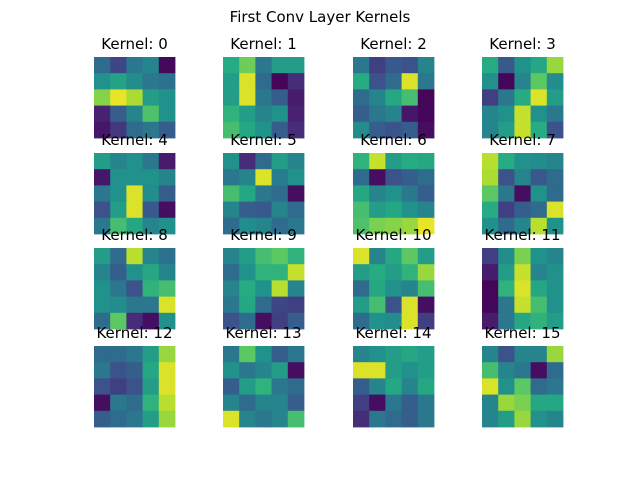 This screenshot has height=480, width=640. What do you see at coordinates (394, 183) in the screenshot?
I see `kernel-panel: Kernel: 6` at bounding box center [394, 183].